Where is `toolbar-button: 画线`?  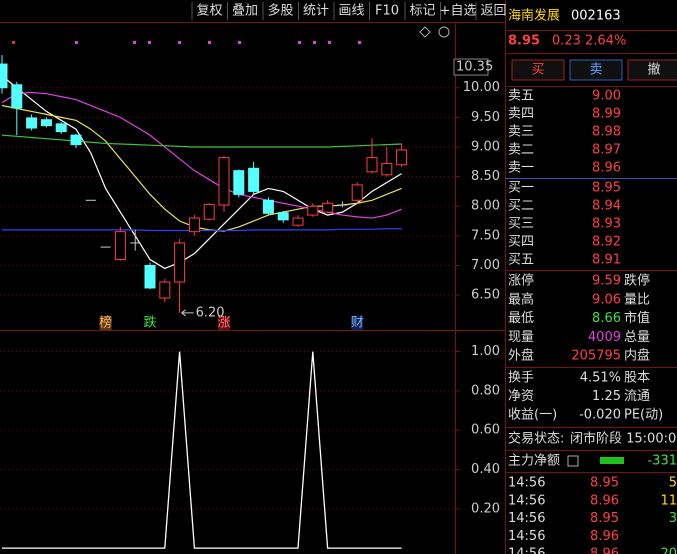 toolbar-button: 画线 is located at coordinates (351, 11).